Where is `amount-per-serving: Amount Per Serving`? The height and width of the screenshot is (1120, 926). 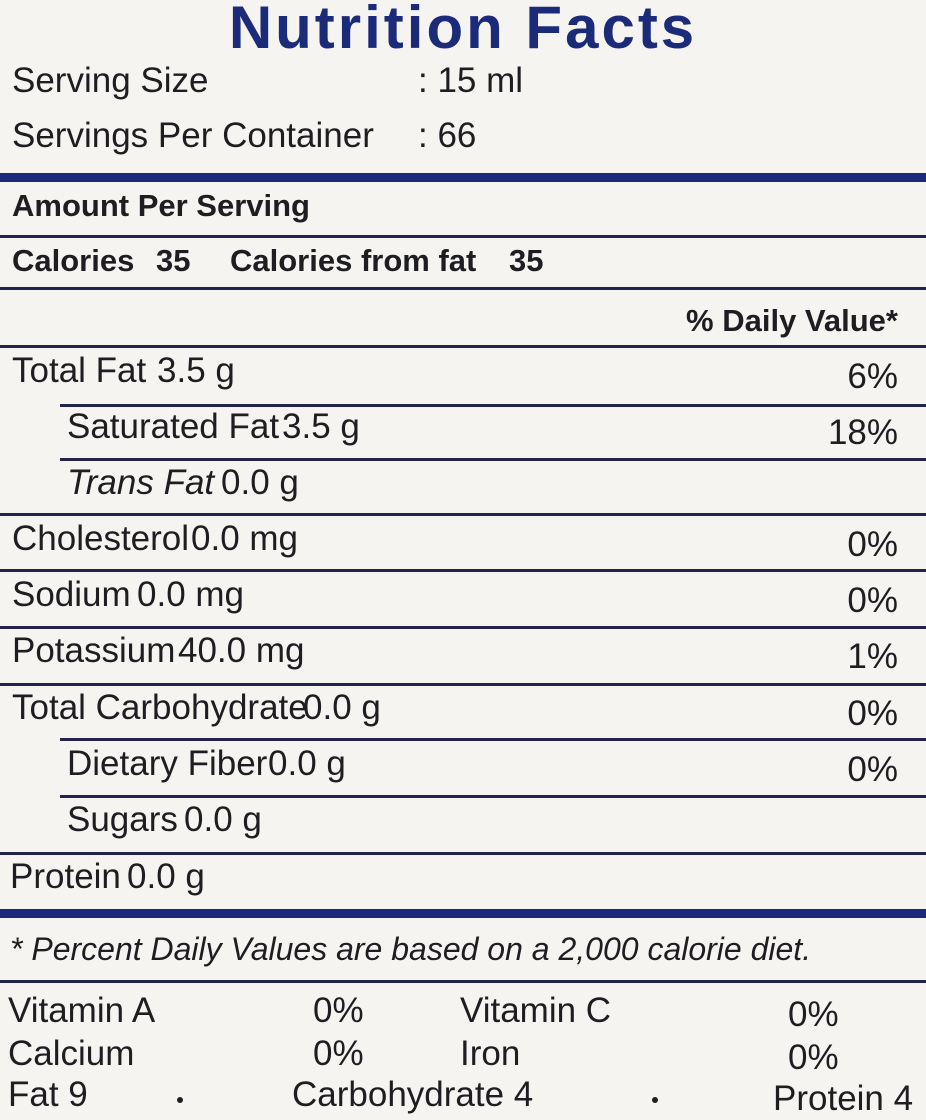
amount-per-serving: Amount Per Serving is located at coordinates (161, 205).